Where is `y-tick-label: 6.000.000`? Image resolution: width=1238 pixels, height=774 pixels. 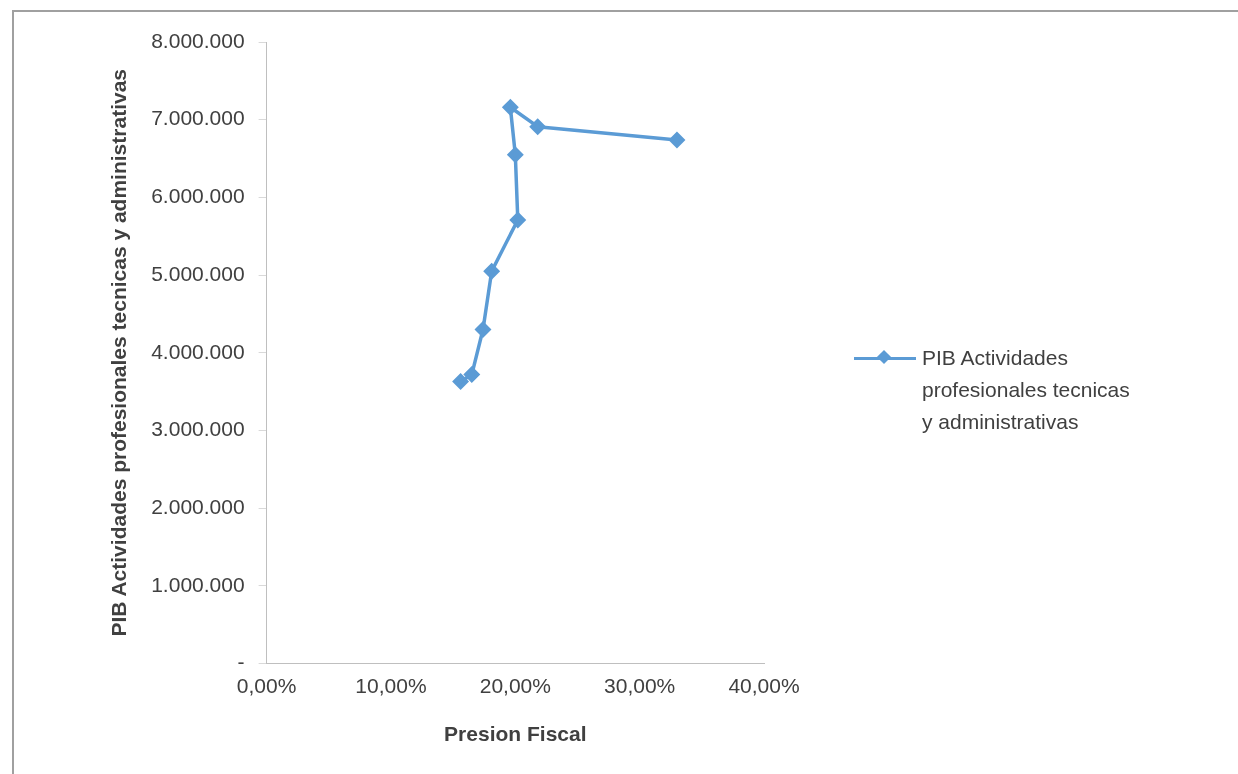 y-tick-label: 6.000.000 is located at coordinates (198, 196).